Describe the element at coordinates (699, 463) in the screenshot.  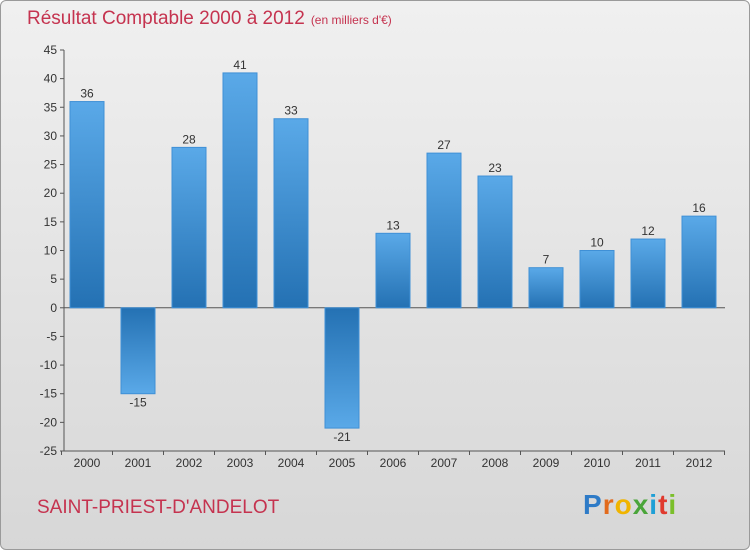
I see `x-tick-label: 2012` at that location.